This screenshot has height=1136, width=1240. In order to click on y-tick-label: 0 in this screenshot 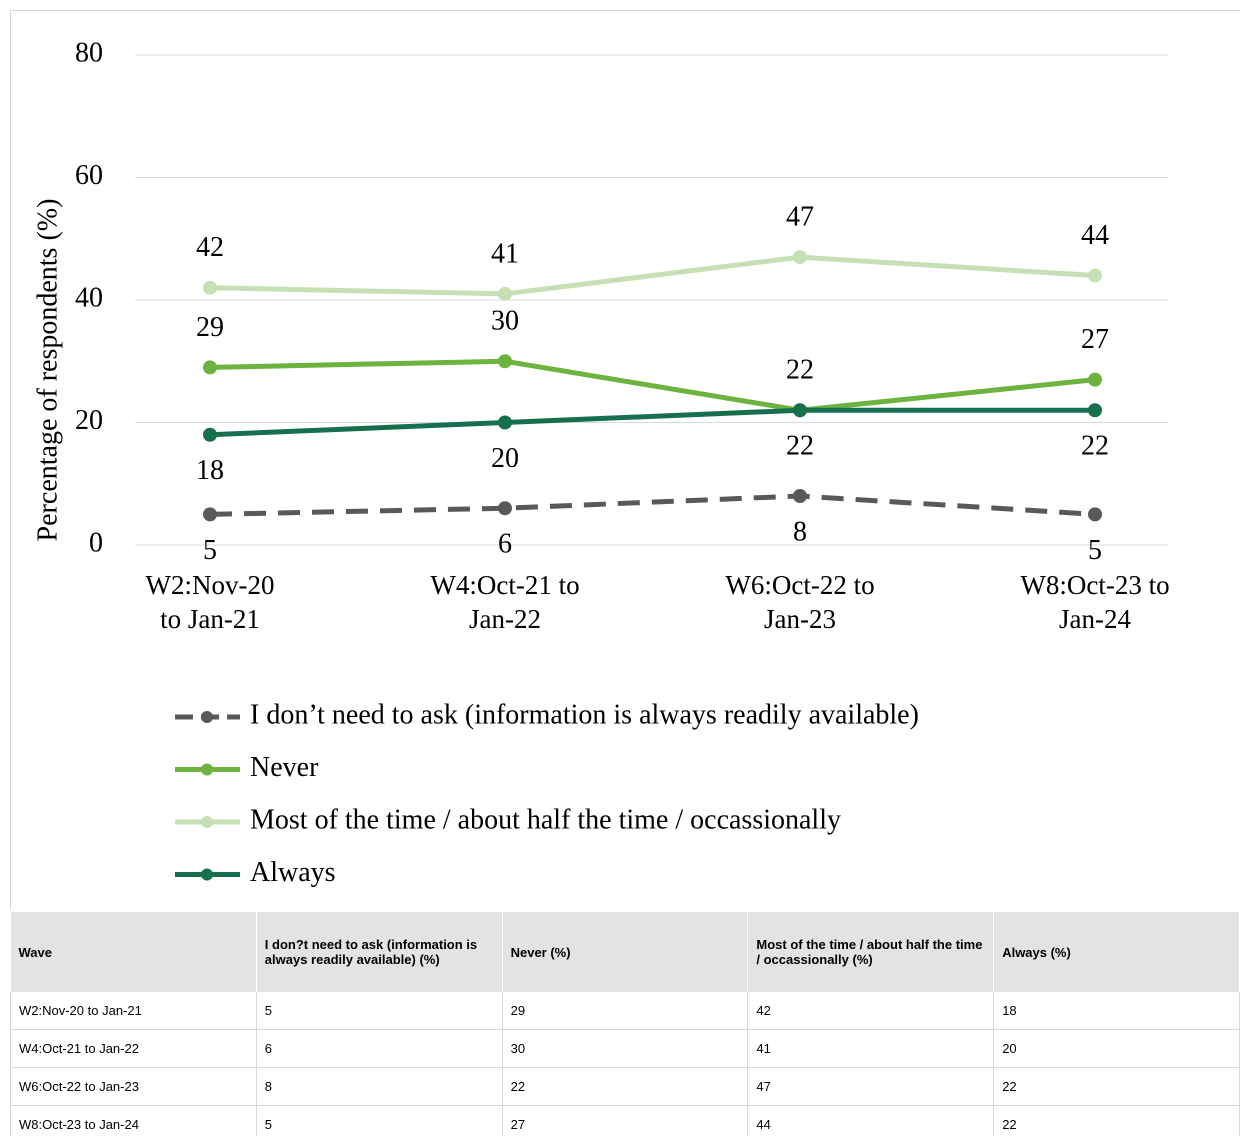, I will do `click(96, 542)`.